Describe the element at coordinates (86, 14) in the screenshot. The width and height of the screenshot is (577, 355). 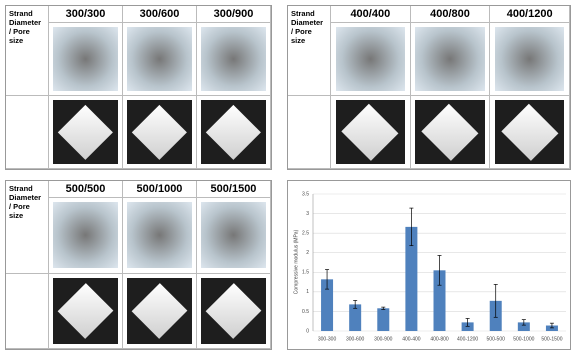
I see `column-header: 300/300` at that location.